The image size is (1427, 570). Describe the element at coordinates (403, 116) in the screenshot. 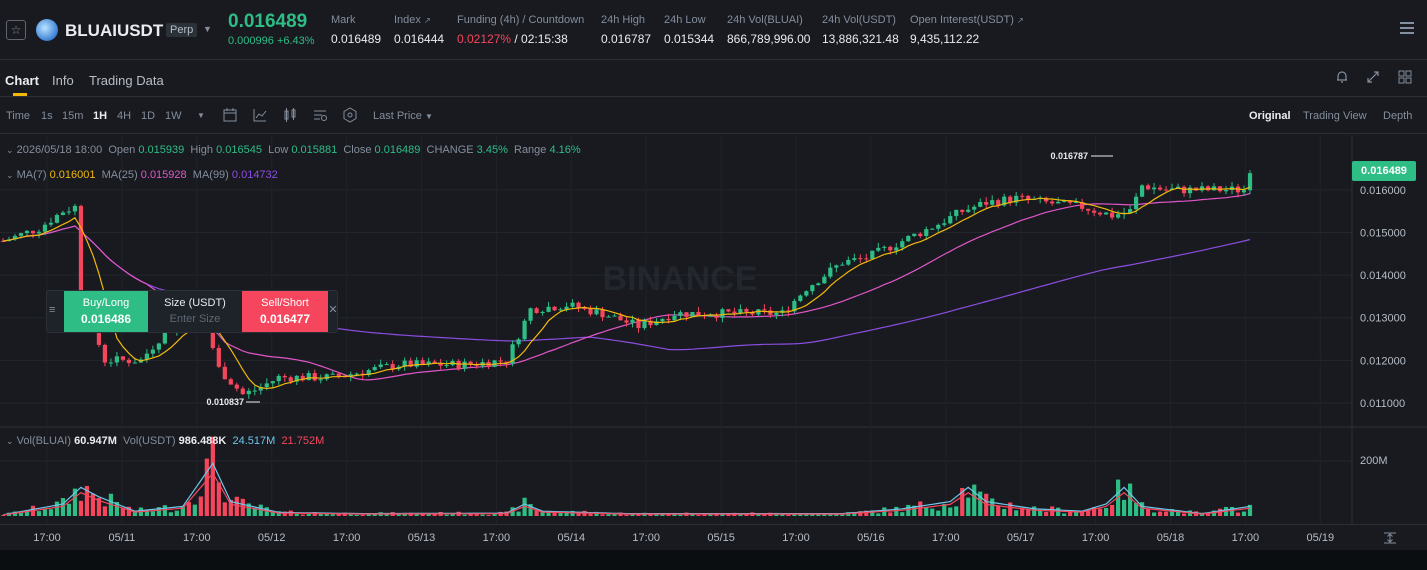

I see `price-type-select: Last Price ▼` at that location.